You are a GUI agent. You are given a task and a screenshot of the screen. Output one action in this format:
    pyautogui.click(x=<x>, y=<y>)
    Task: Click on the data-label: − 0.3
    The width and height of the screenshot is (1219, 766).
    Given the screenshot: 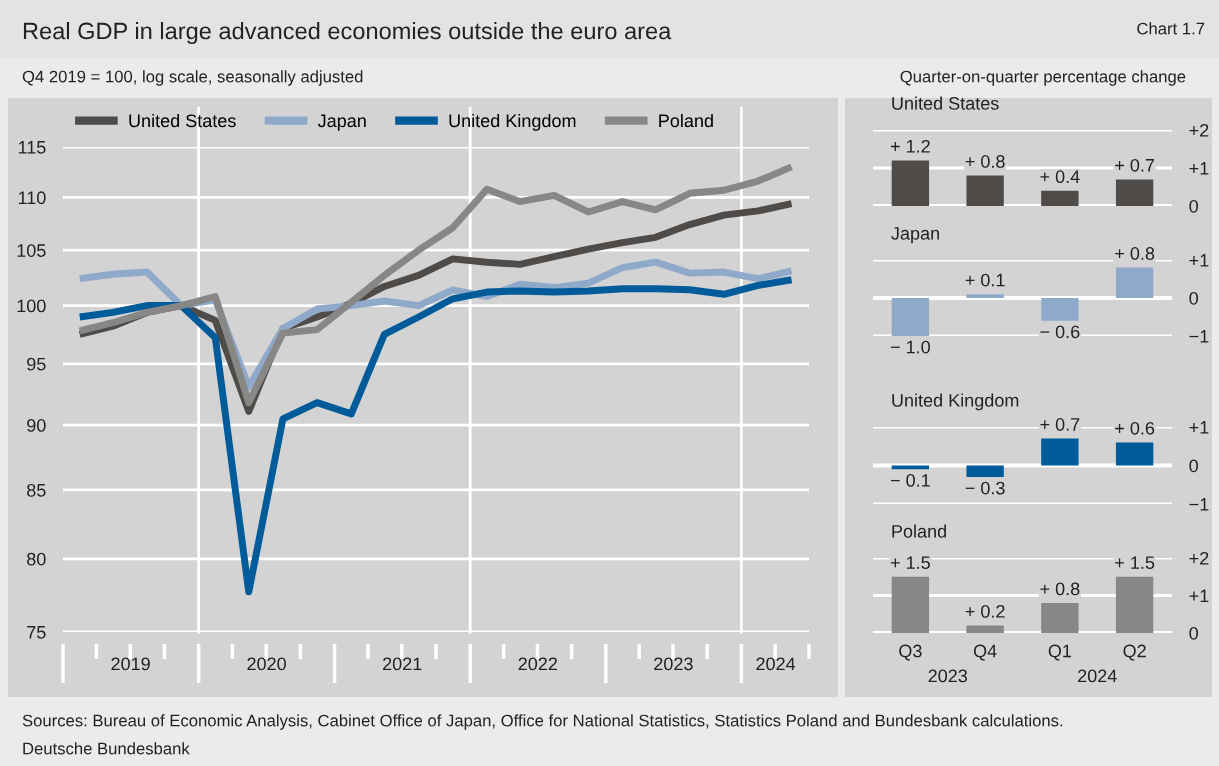 What is the action you would take?
    pyautogui.click(x=985, y=488)
    